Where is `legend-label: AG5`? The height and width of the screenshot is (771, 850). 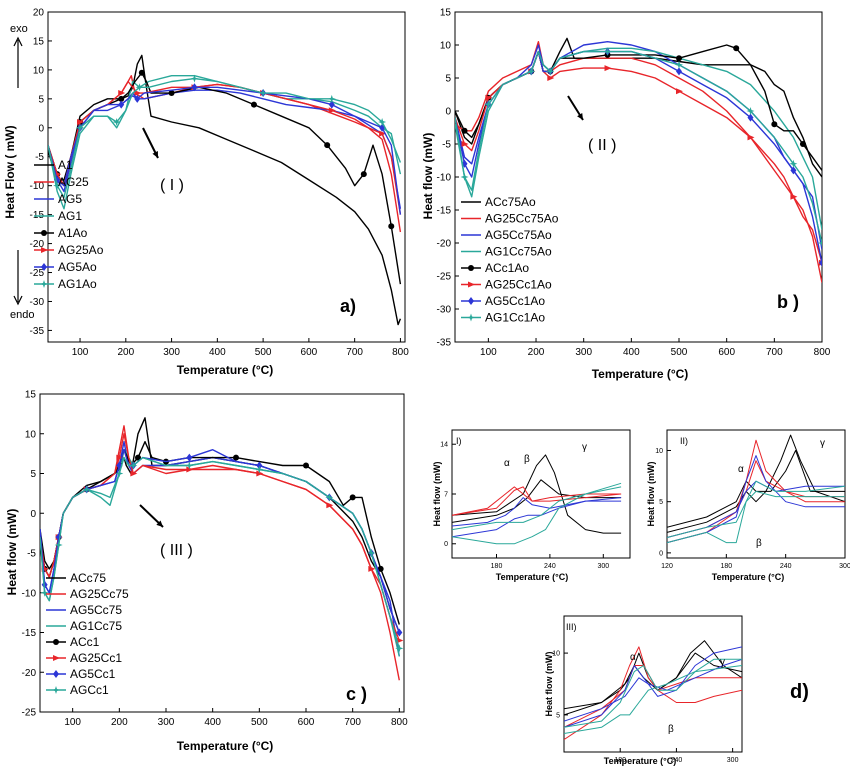 legend-label: AG5 is located at coordinates (70, 199).